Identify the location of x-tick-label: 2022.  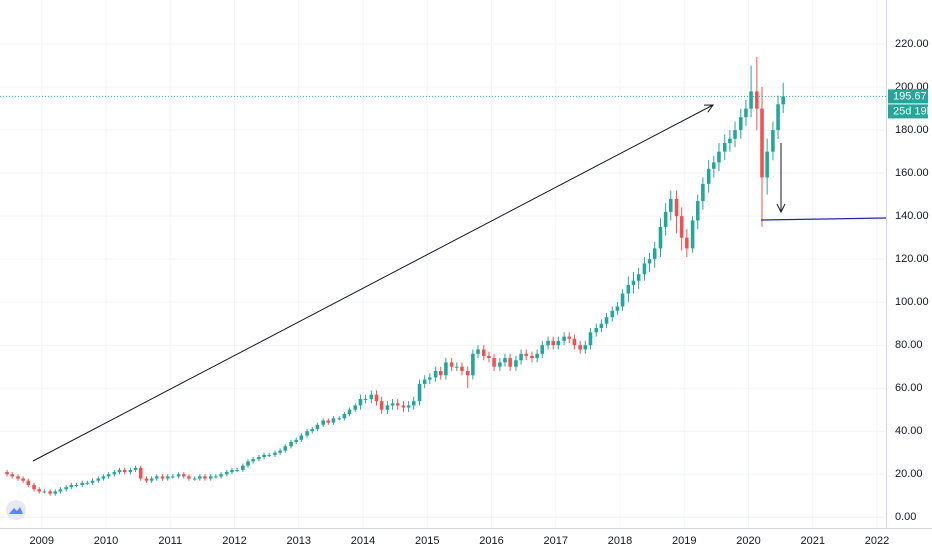
(877, 541).